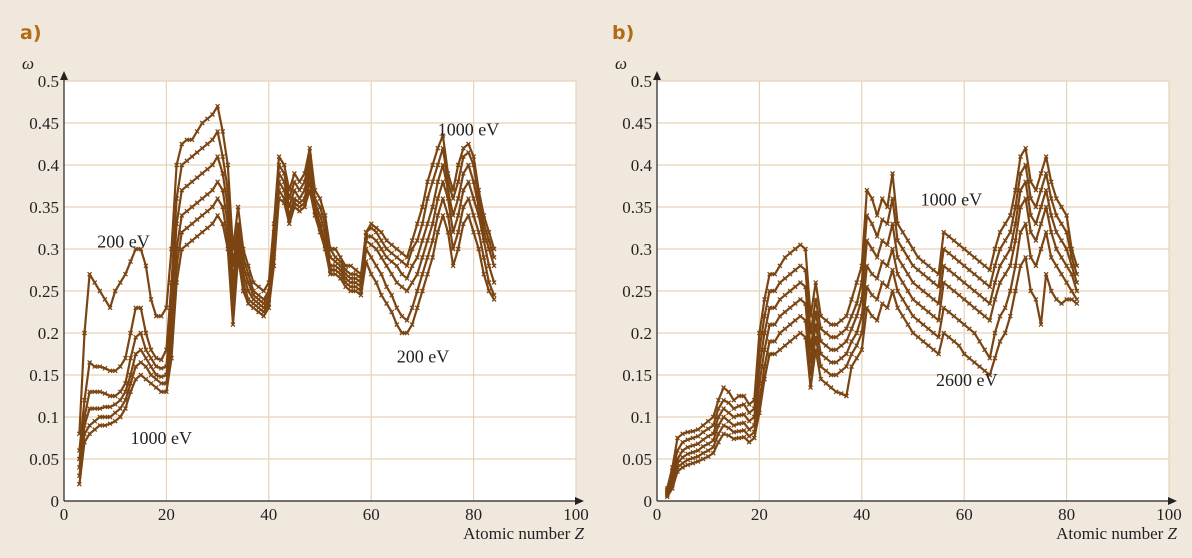 This screenshot has height=558, width=1192. What do you see at coordinates (48, 249) in the screenshot?
I see `y-tick-label: 0.3` at bounding box center [48, 249].